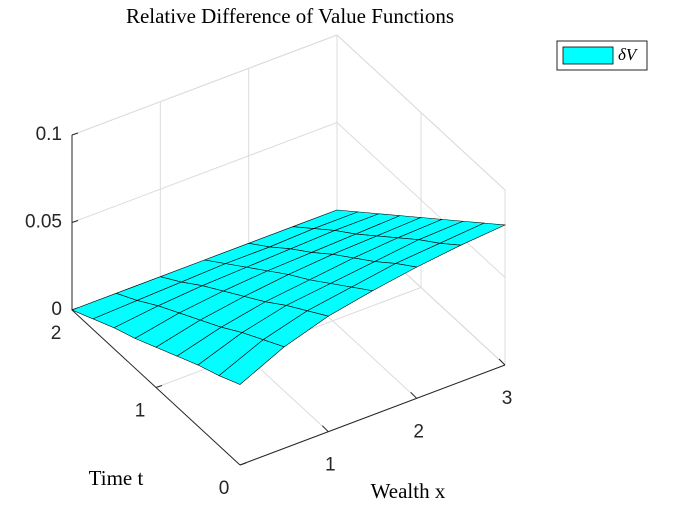 The height and width of the screenshot is (525, 700). What do you see at coordinates (372, 415) in the screenshot?
I see `x-axis` at bounding box center [372, 415].